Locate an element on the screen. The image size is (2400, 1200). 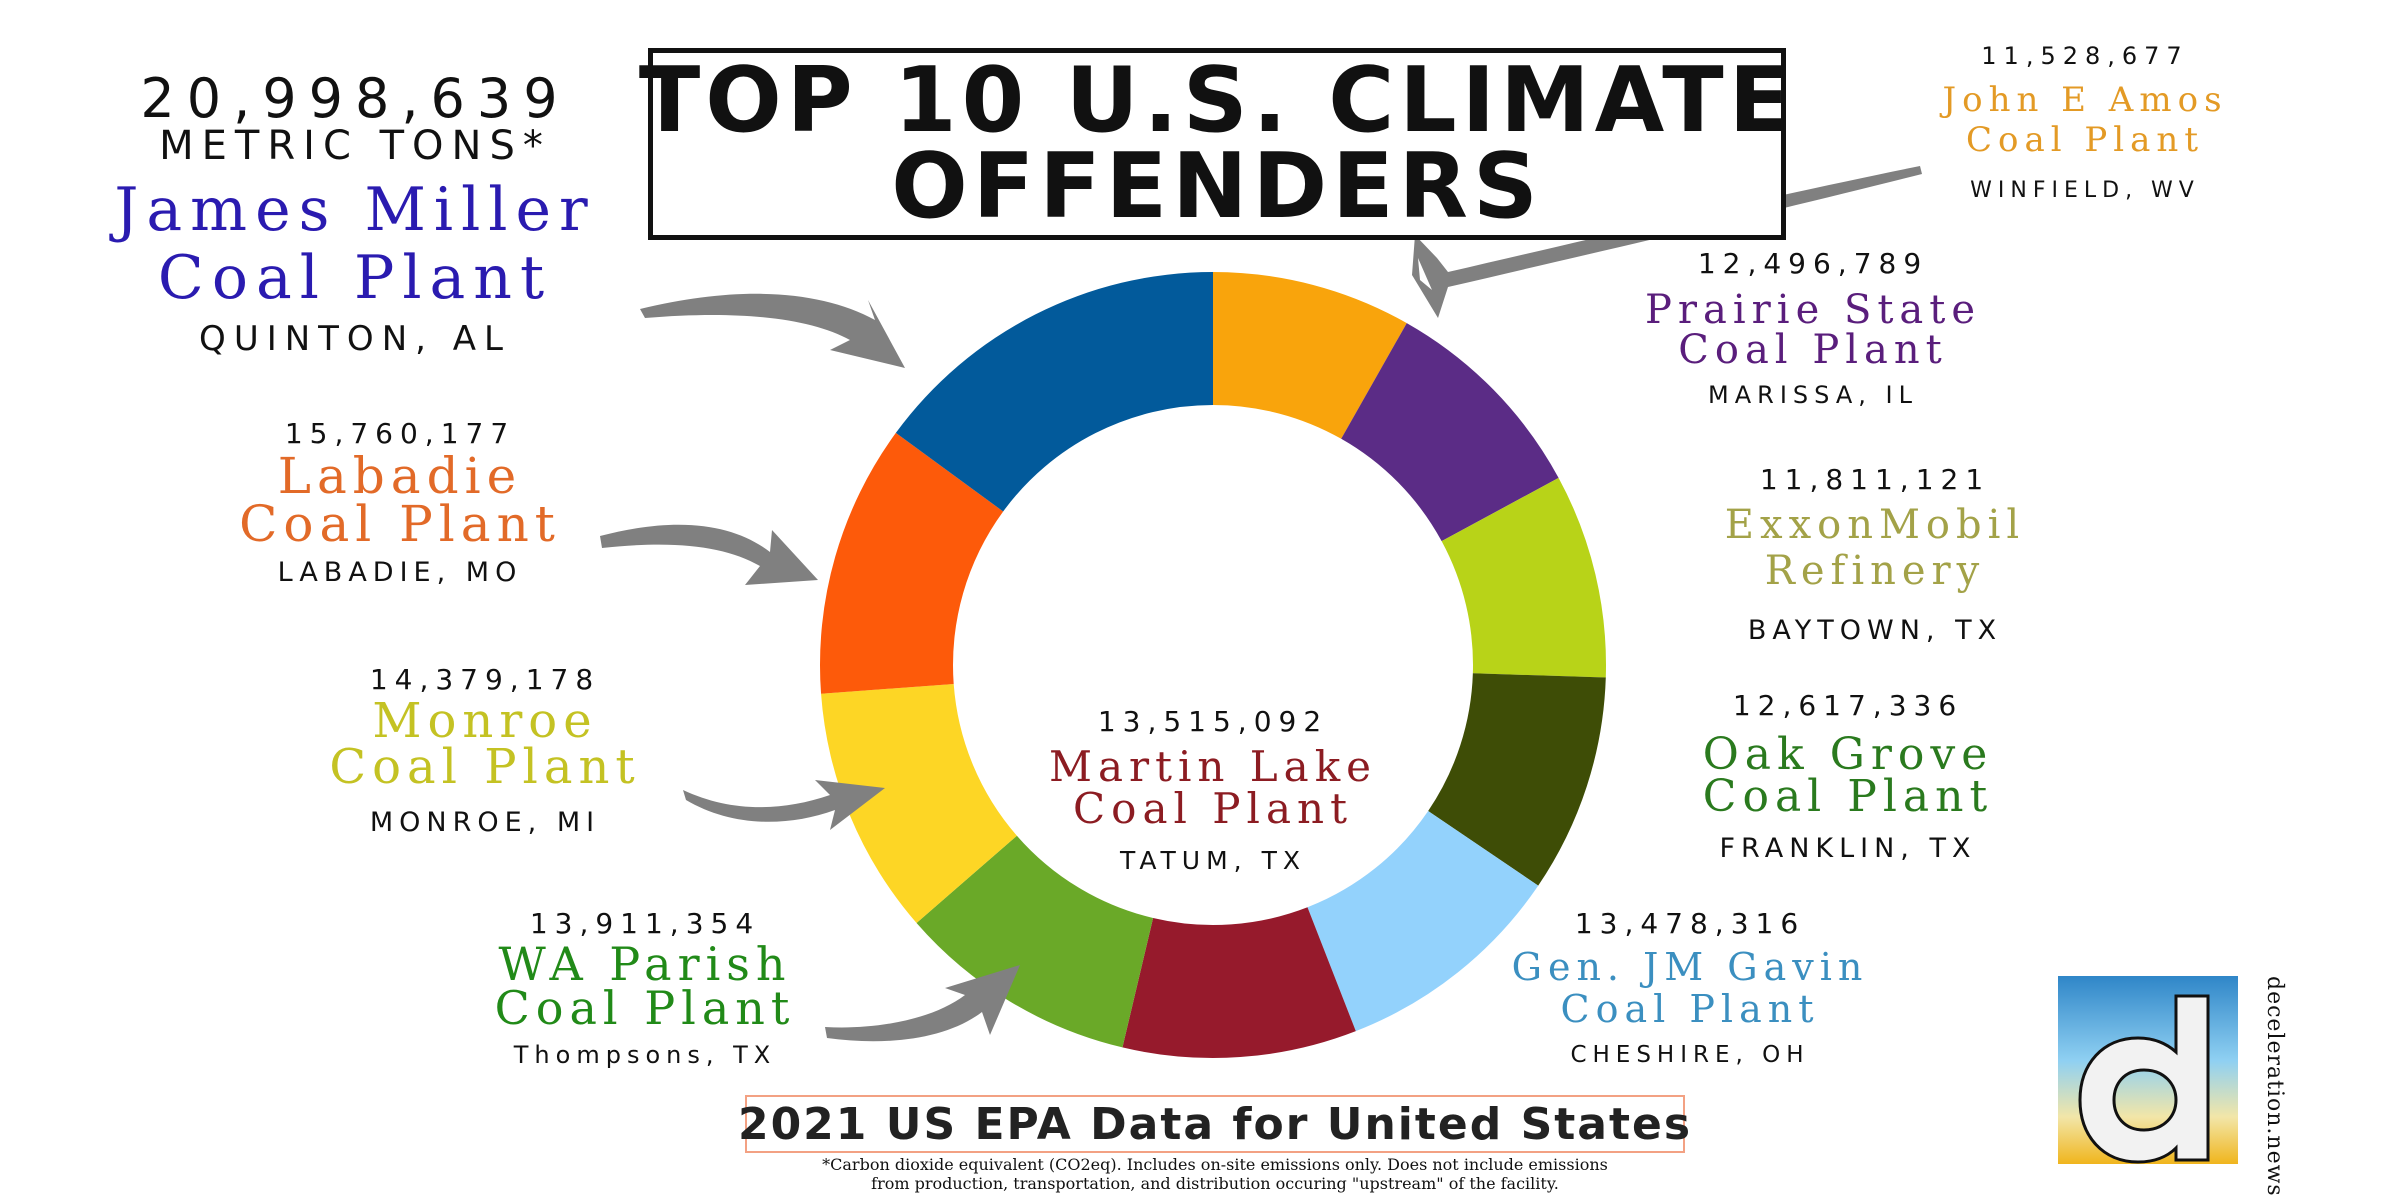
slice-labadie-coal-plant is located at coordinates (912, 563).